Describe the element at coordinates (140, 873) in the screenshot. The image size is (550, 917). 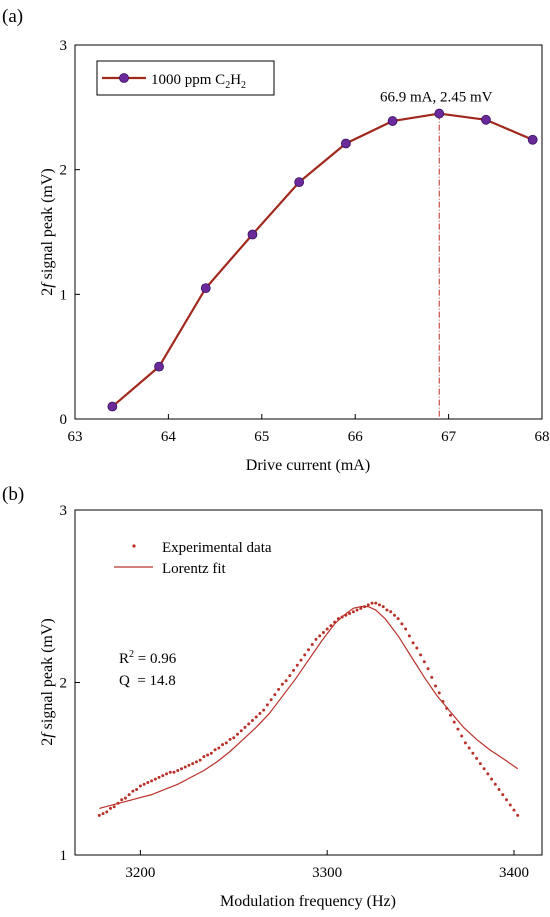
I see `x-tick-label: 3200` at that location.